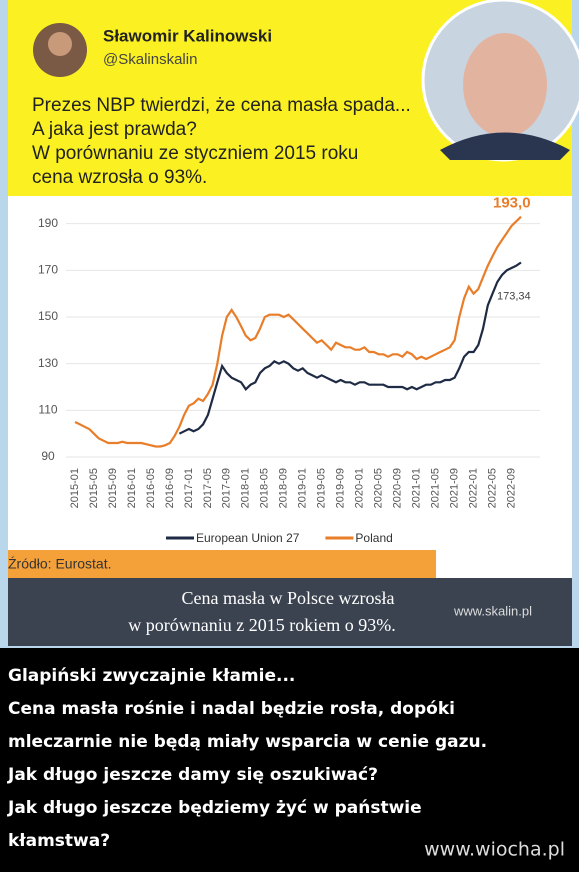 The height and width of the screenshot is (872, 579). What do you see at coordinates (514, 296) in the screenshot?
I see `value-label: 173,34` at bounding box center [514, 296].